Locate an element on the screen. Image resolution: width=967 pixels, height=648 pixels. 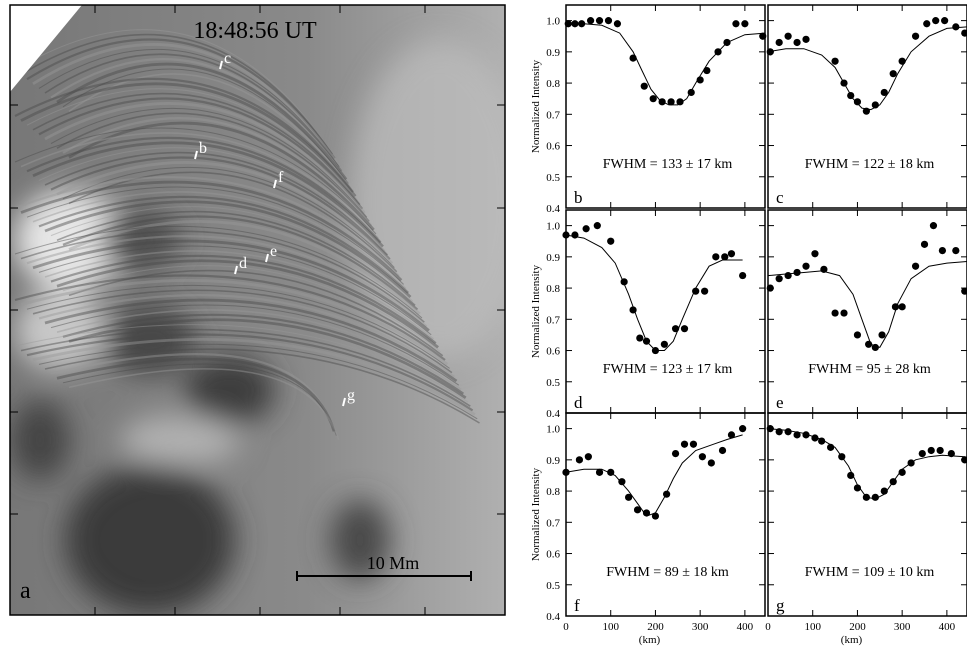
image-title: 18:48:56 UT is located at coordinates (255, 31).